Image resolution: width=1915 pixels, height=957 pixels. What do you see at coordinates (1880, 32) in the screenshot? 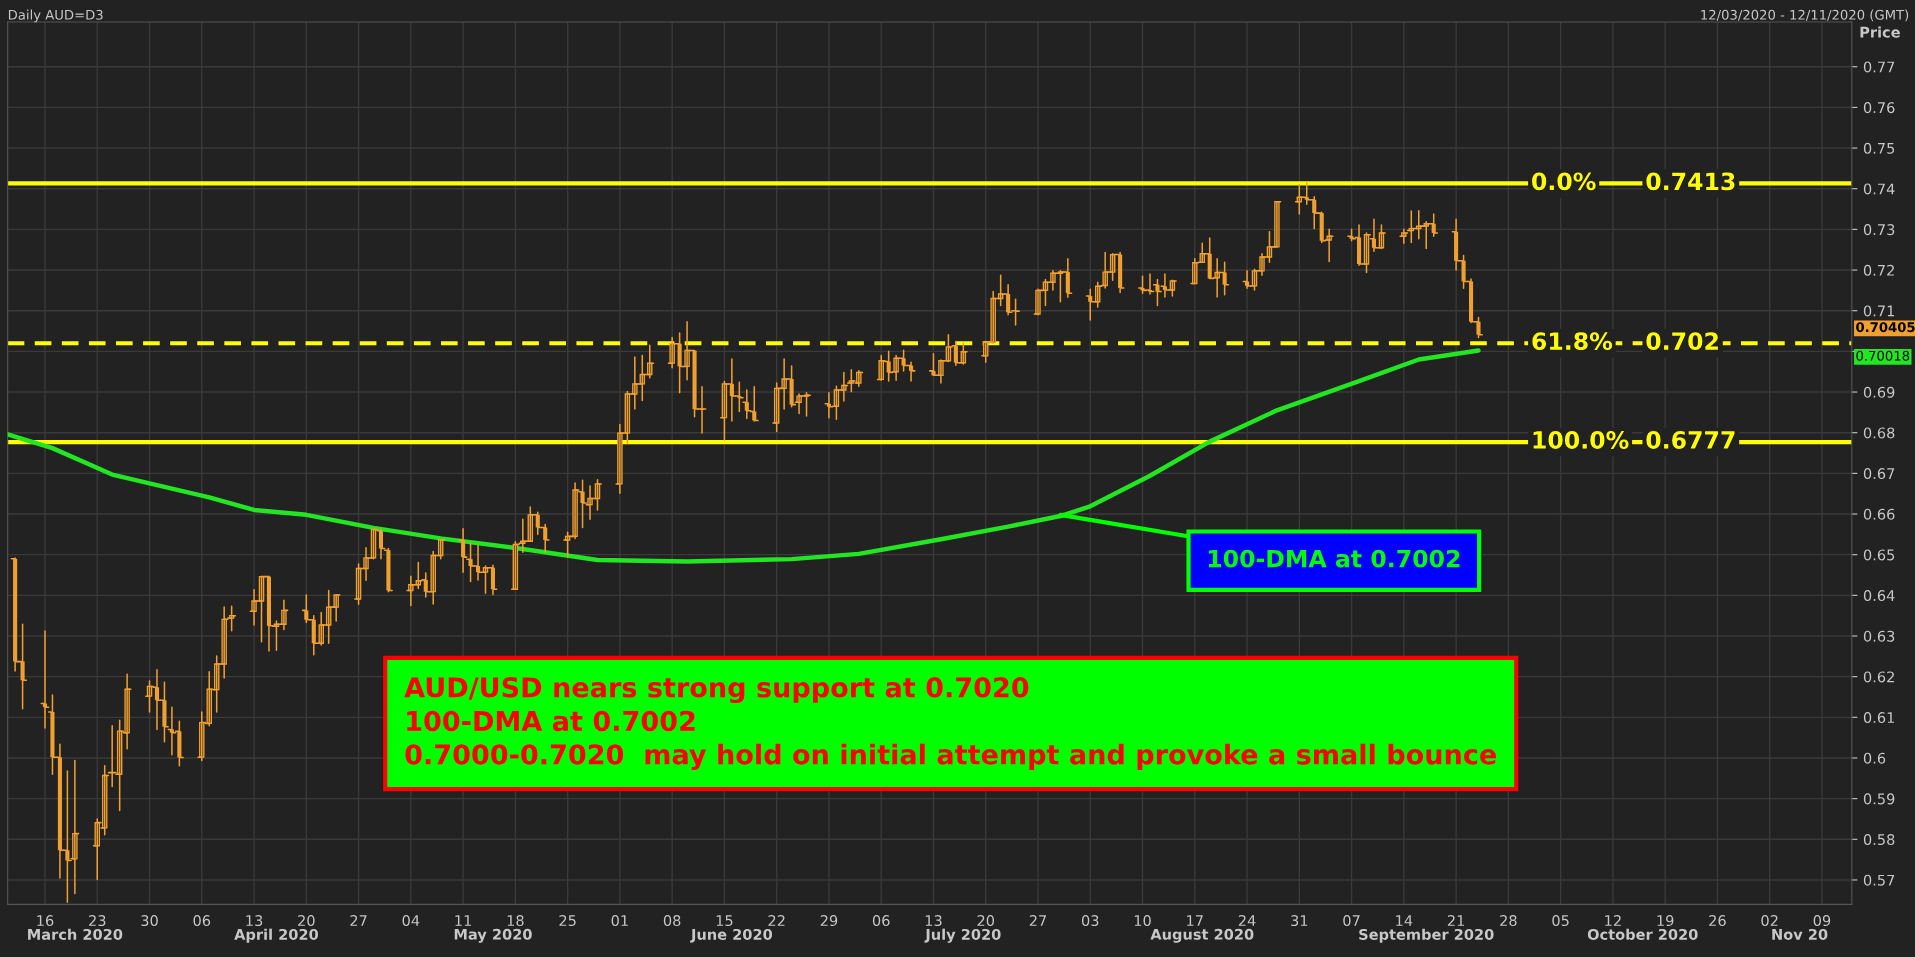
I see `y-axis-title: Price` at bounding box center [1880, 32].